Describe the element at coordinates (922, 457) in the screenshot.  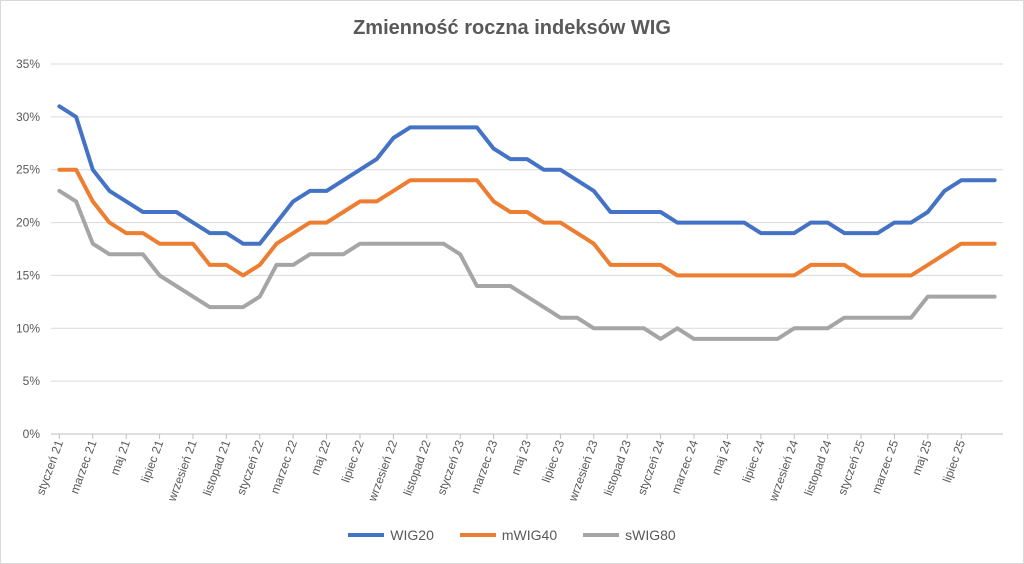
I see `x-tick-label: maj 25` at that location.